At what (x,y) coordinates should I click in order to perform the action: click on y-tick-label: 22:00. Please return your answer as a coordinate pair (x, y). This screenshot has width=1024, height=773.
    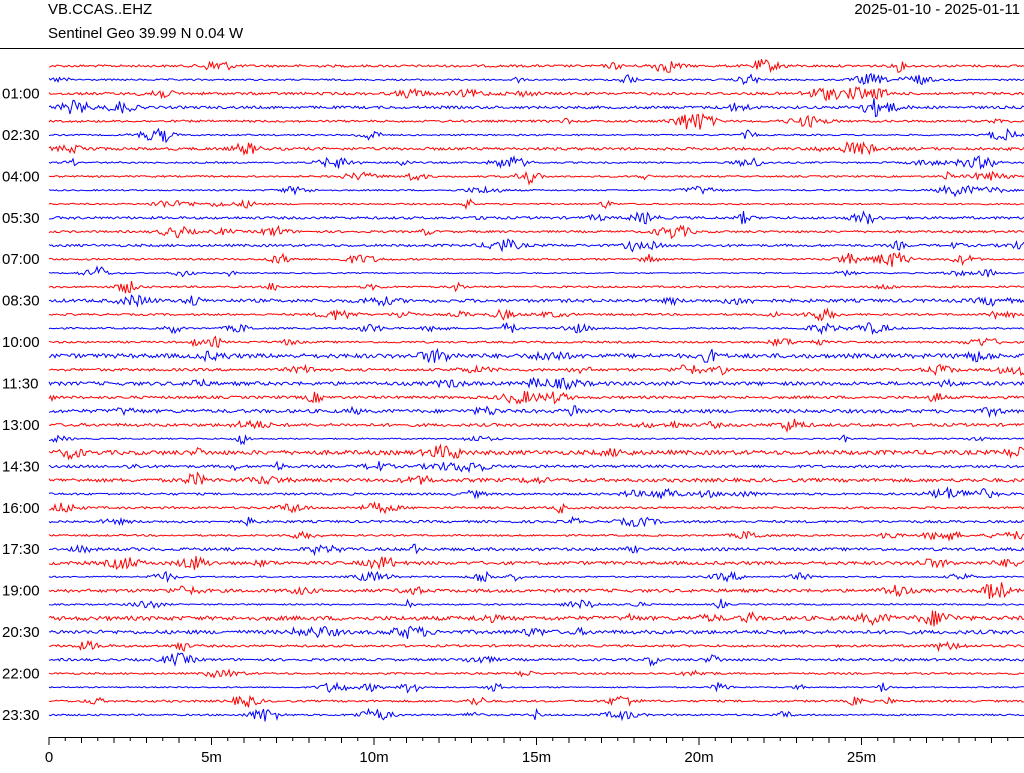
    Looking at the image, I should click on (21, 673).